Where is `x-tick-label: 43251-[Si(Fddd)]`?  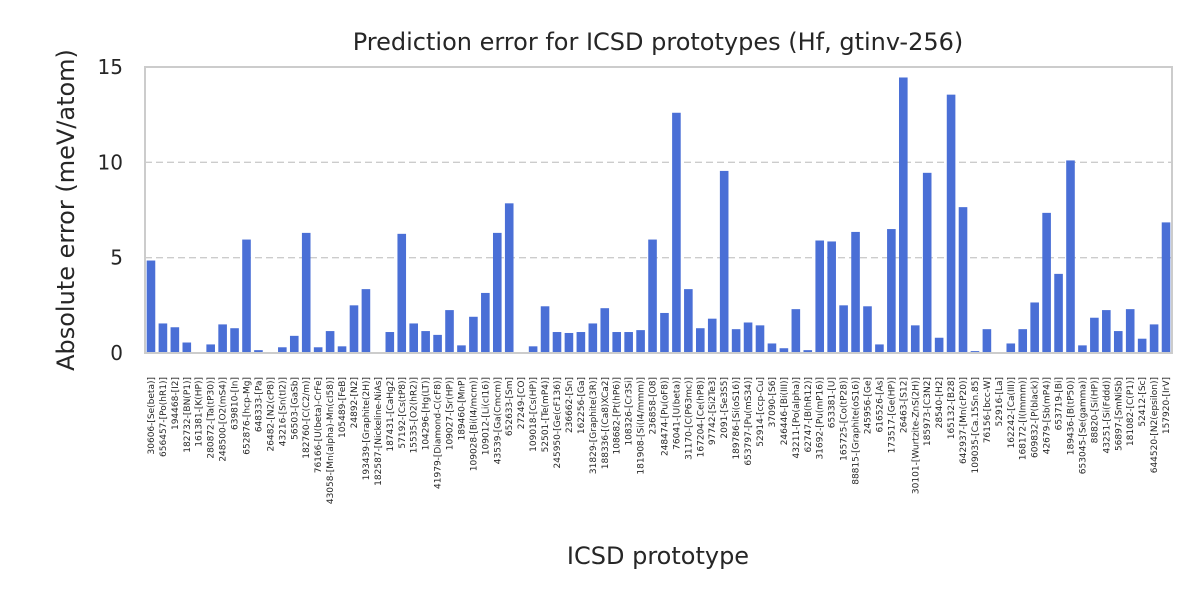
x-tick-label: 43251-[Si(Fddd)] is located at coordinates (1107, 415).